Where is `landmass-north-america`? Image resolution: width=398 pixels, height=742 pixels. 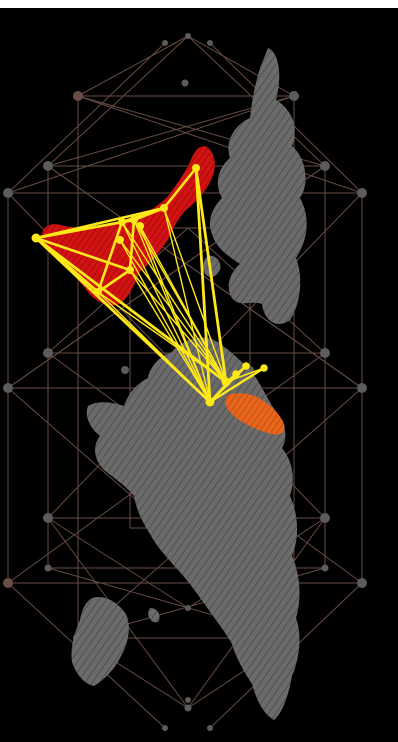 landmass-north-america is located at coordinates (258, 186).